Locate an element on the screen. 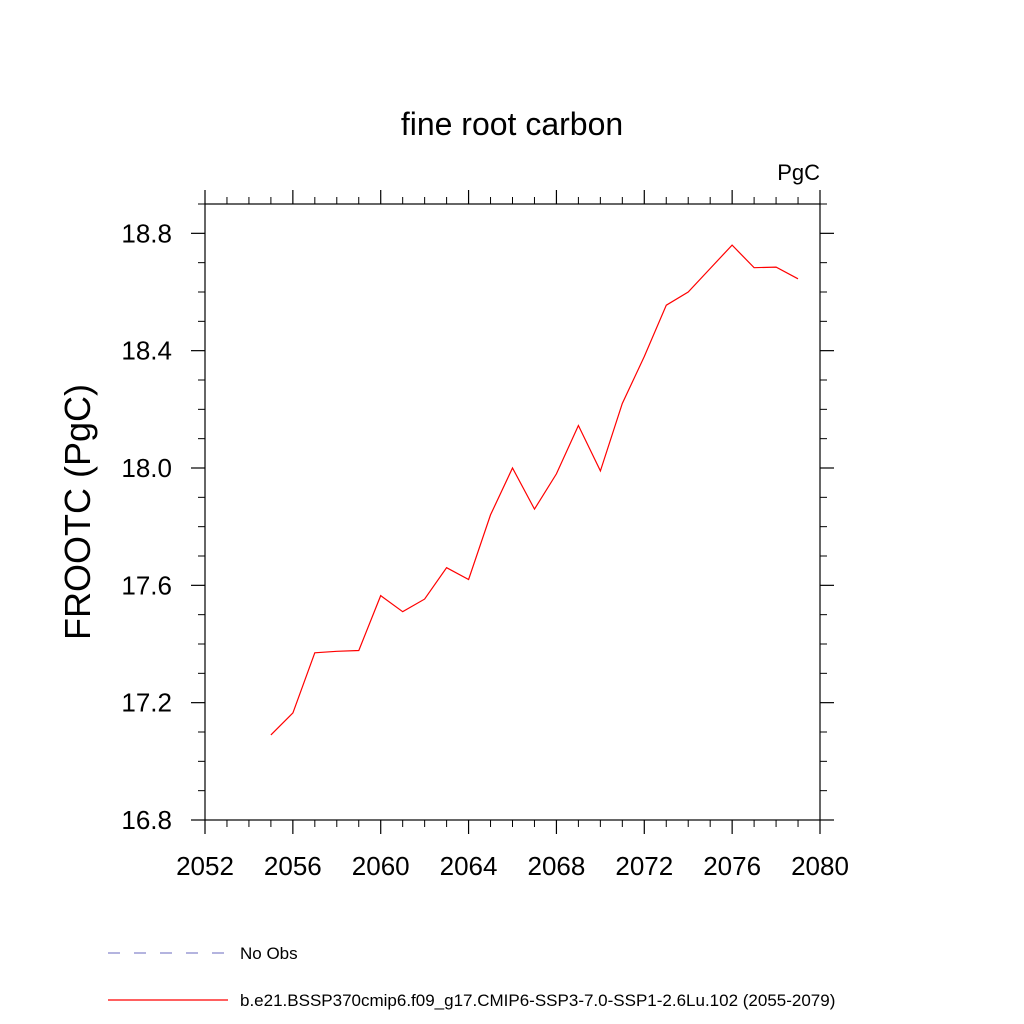 The width and height of the screenshot is (1024, 1024). y-tick-label: 17.6 is located at coordinates (146, 585).